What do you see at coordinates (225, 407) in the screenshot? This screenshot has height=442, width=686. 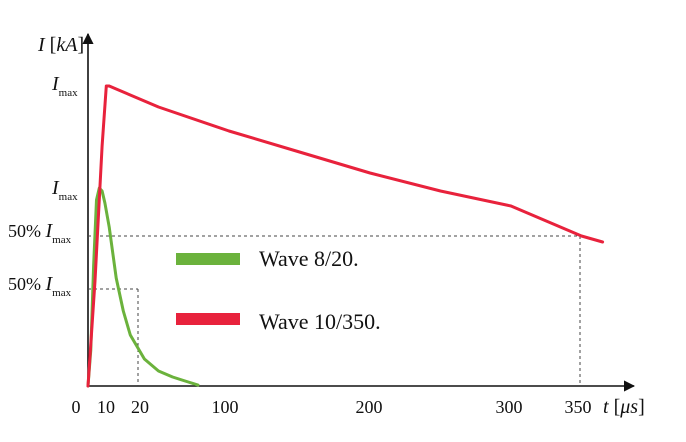 I see `x-tick-label: 100` at bounding box center [225, 407].